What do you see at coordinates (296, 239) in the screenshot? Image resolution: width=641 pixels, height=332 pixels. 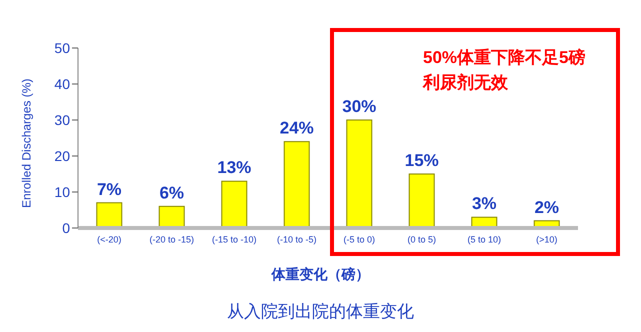 I see `x-tick-label: (-10 to -5)` at bounding box center [296, 239].